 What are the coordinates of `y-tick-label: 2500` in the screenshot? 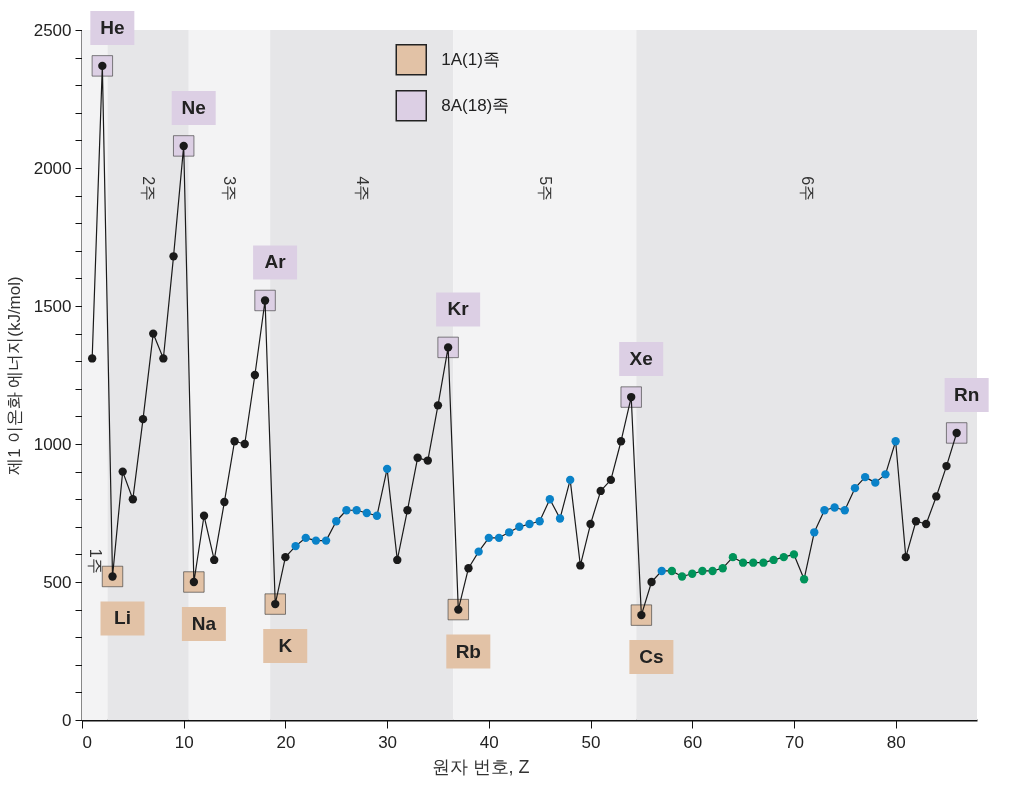 It's located at (52, 30).